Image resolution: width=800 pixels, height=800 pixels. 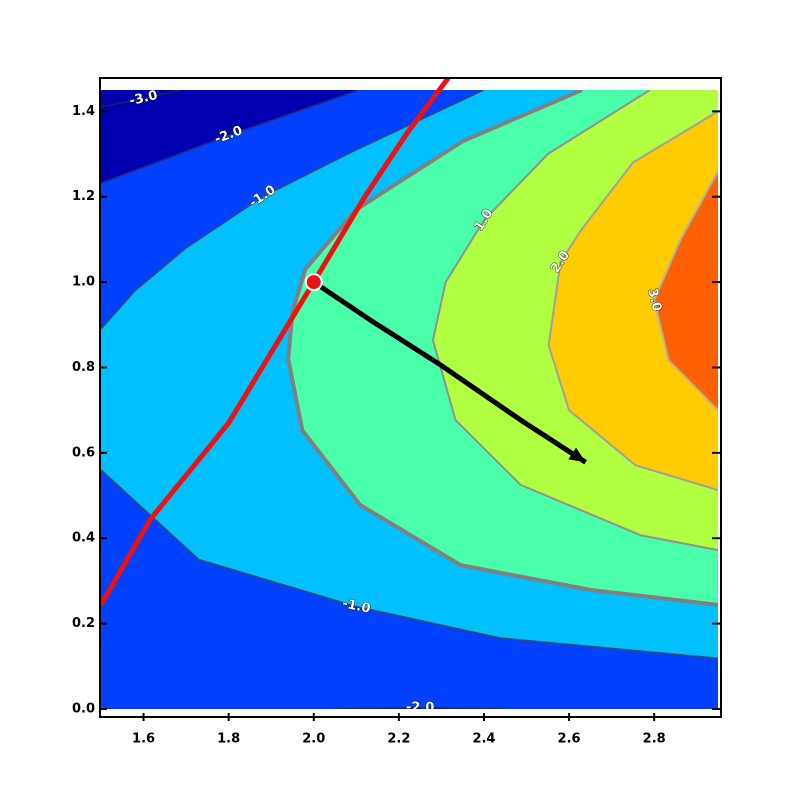 What do you see at coordinates (398, 739) in the screenshot?
I see `x-tick-label: 2.2` at bounding box center [398, 739].